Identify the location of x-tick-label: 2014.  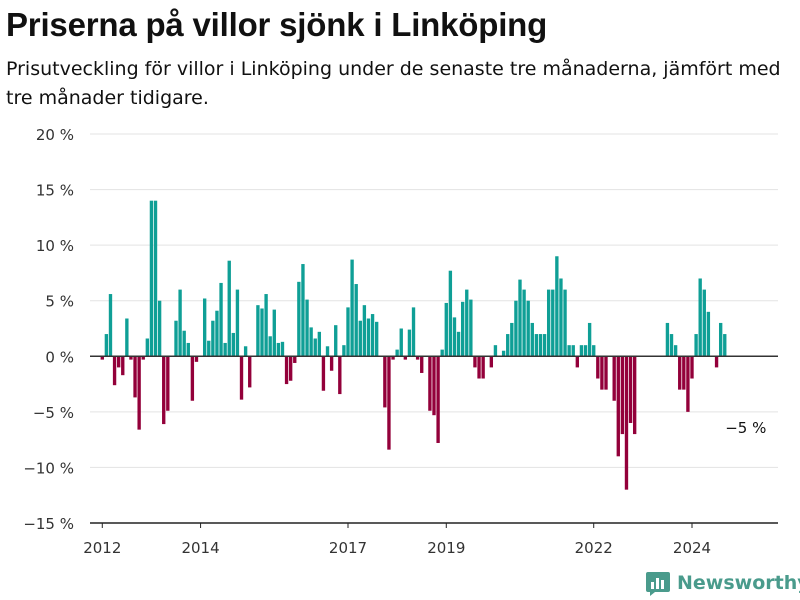
(200, 548).